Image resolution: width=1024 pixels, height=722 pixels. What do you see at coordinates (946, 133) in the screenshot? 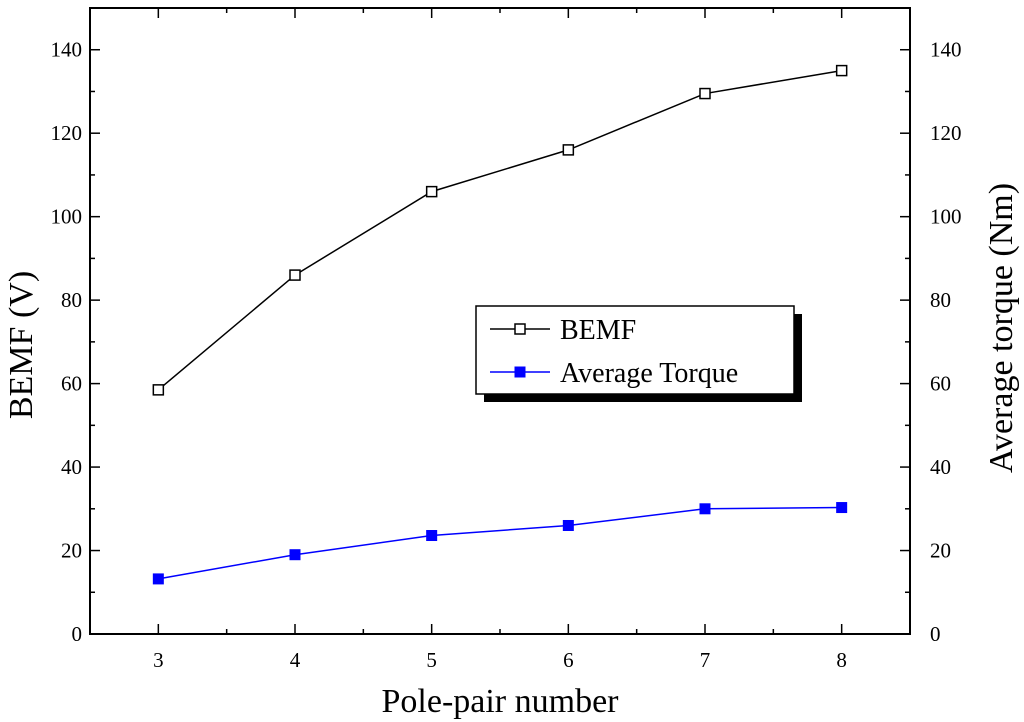
I see `y2-tick-label: 120` at bounding box center [946, 133].